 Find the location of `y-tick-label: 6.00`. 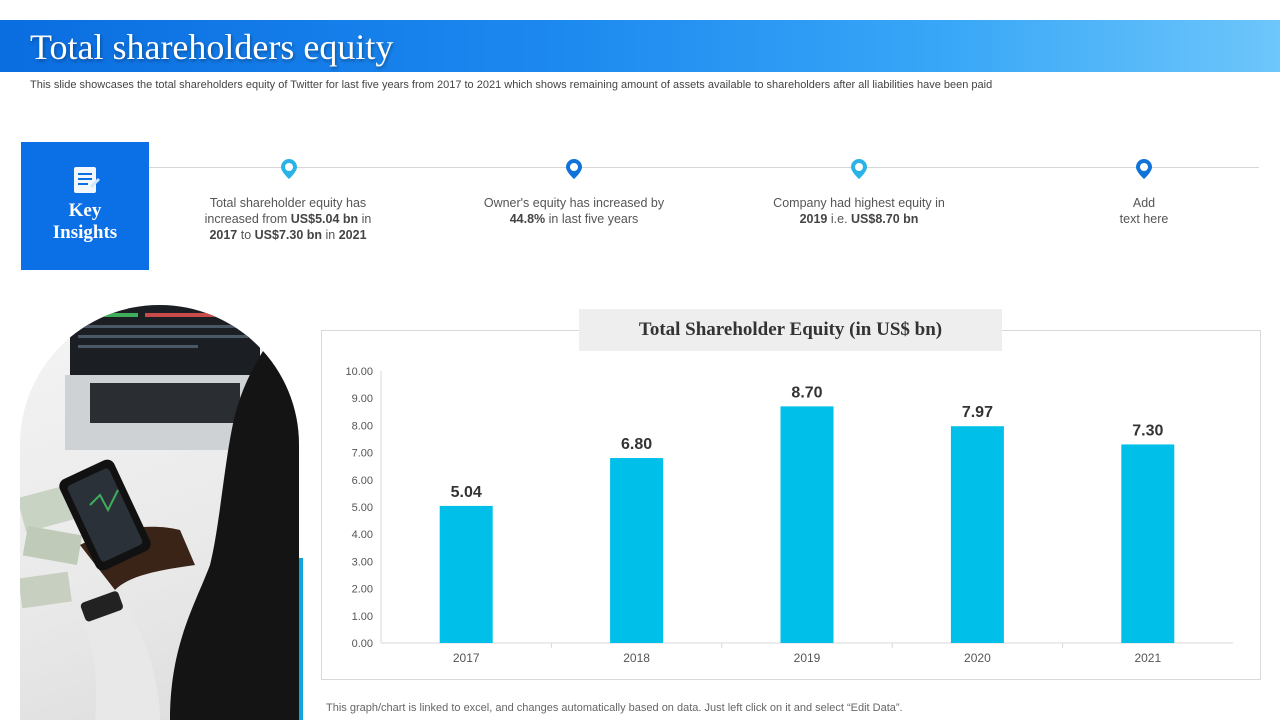

y-tick-label: 6.00 is located at coordinates (362, 481).